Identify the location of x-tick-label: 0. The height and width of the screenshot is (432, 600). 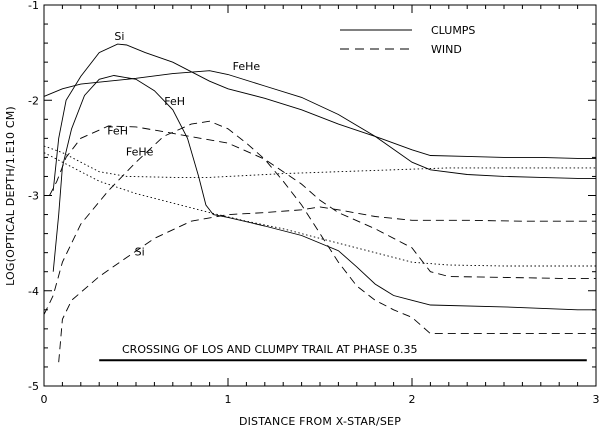
(44, 399).